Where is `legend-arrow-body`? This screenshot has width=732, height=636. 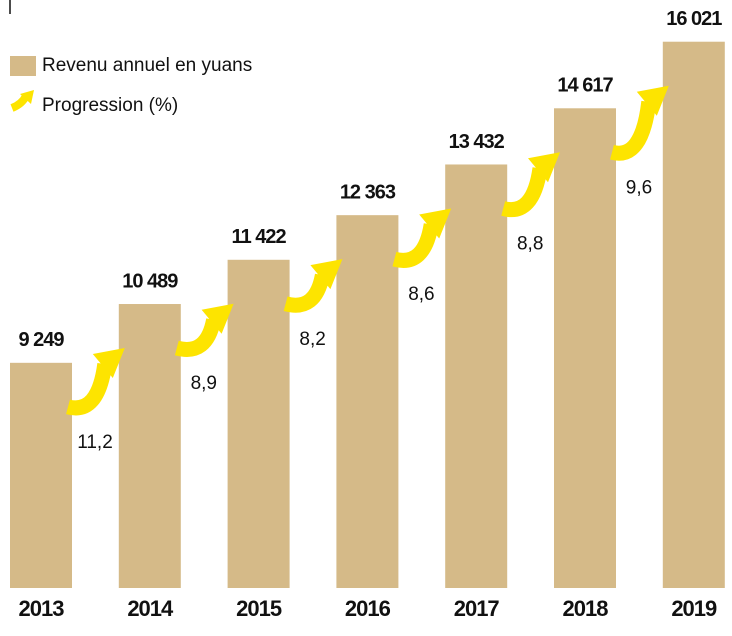 legend-arrow-body is located at coordinates (20, 103).